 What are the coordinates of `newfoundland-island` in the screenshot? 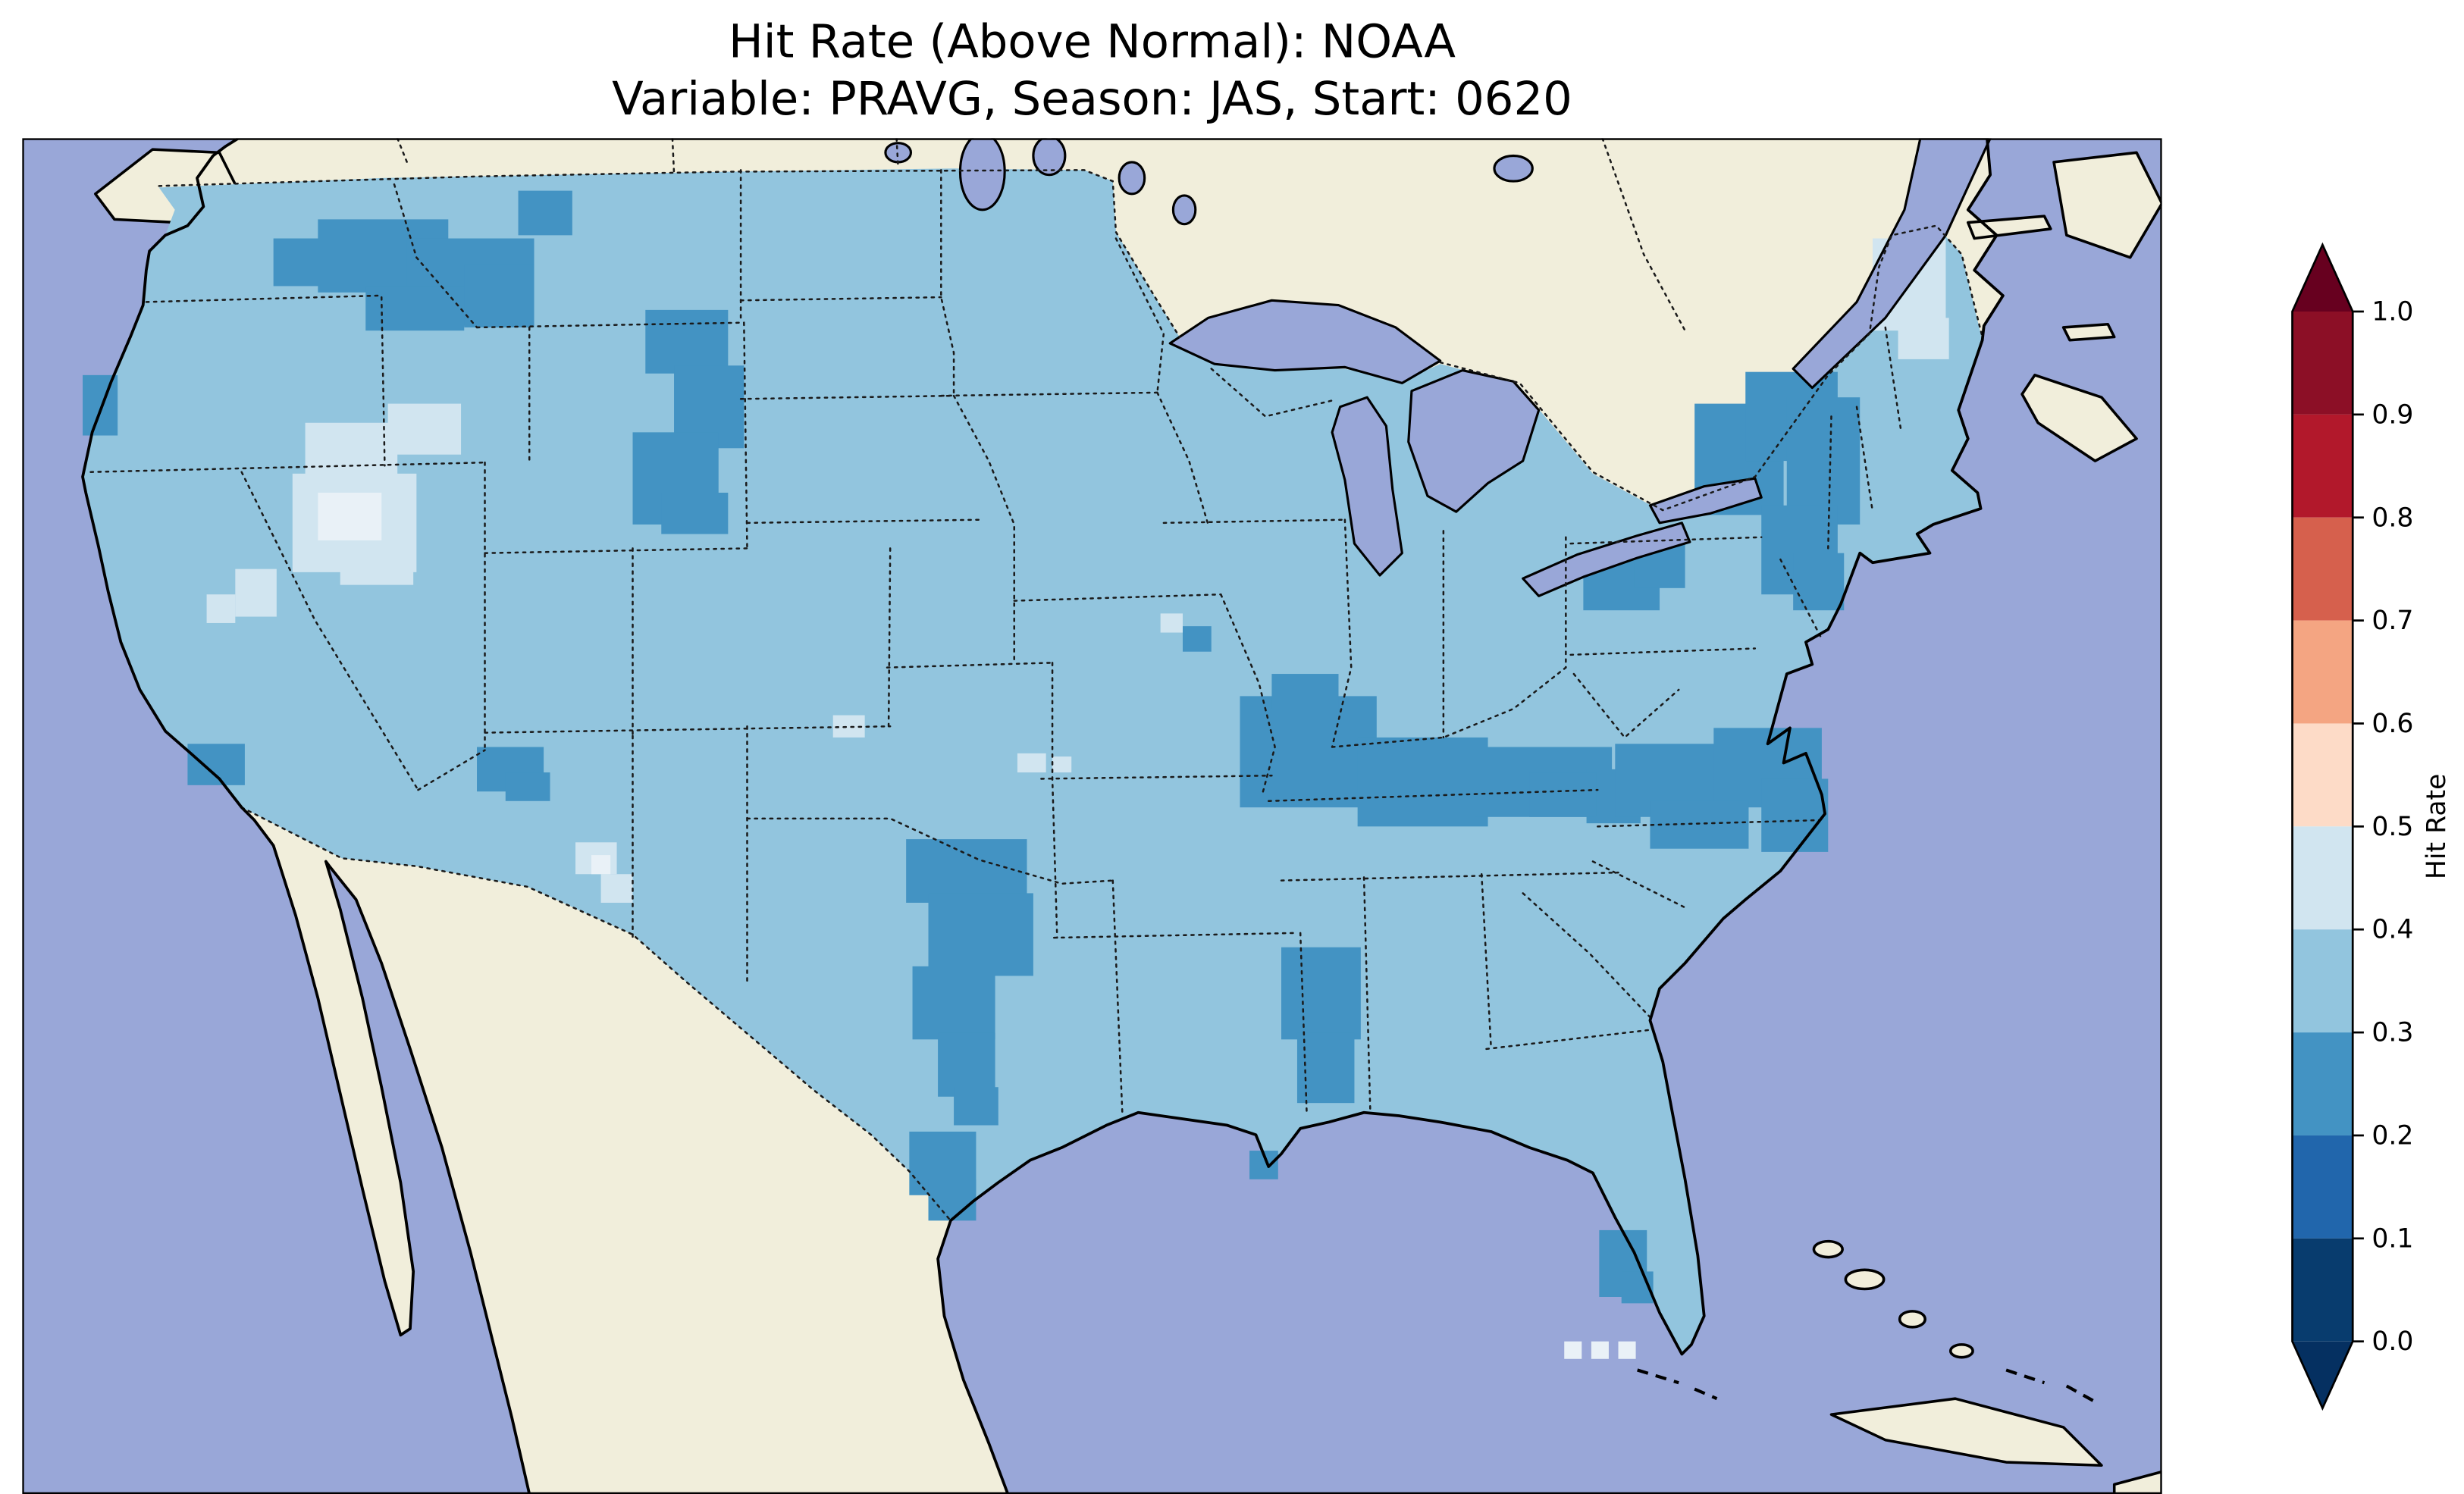 It's located at (2107, 205).